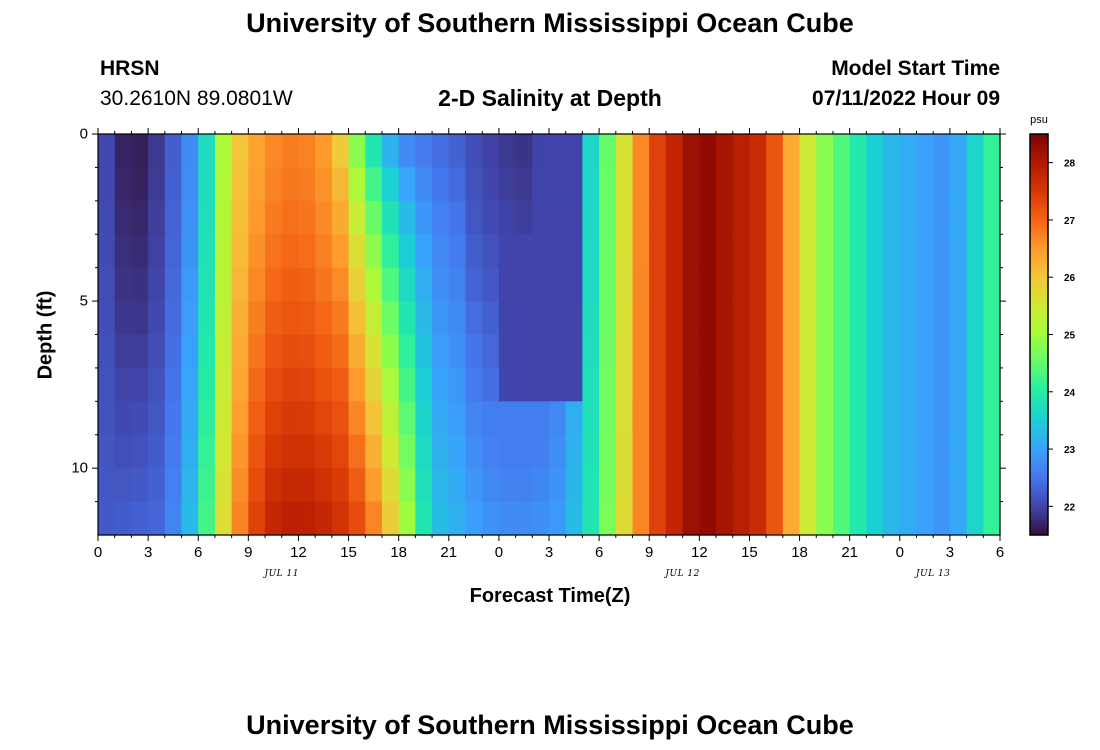 This screenshot has width=1100, height=750. What do you see at coordinates (682, 574) in the screenshot?
I see `x-date-label: JUL 12` at bounding box center [682, 574].